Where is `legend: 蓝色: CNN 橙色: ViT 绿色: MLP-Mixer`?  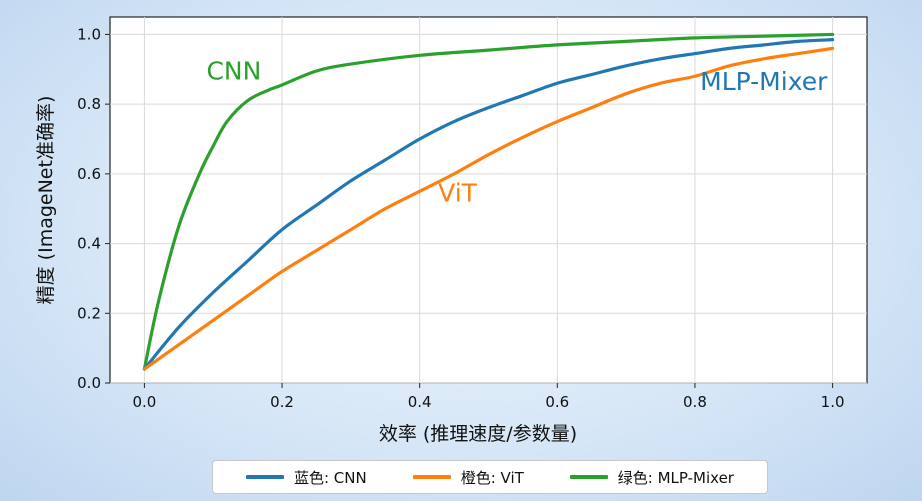 legend: 蓝色: CNN 橙色: ViT 绿色: MLP-Mixer is located at coordinates (490, 477).